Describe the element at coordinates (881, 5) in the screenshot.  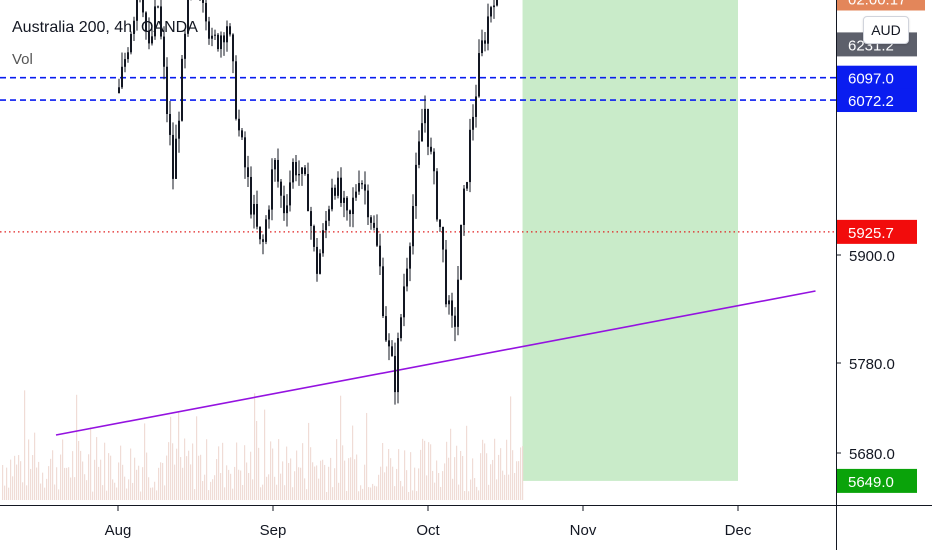
I see `price-label-bg` at that location.